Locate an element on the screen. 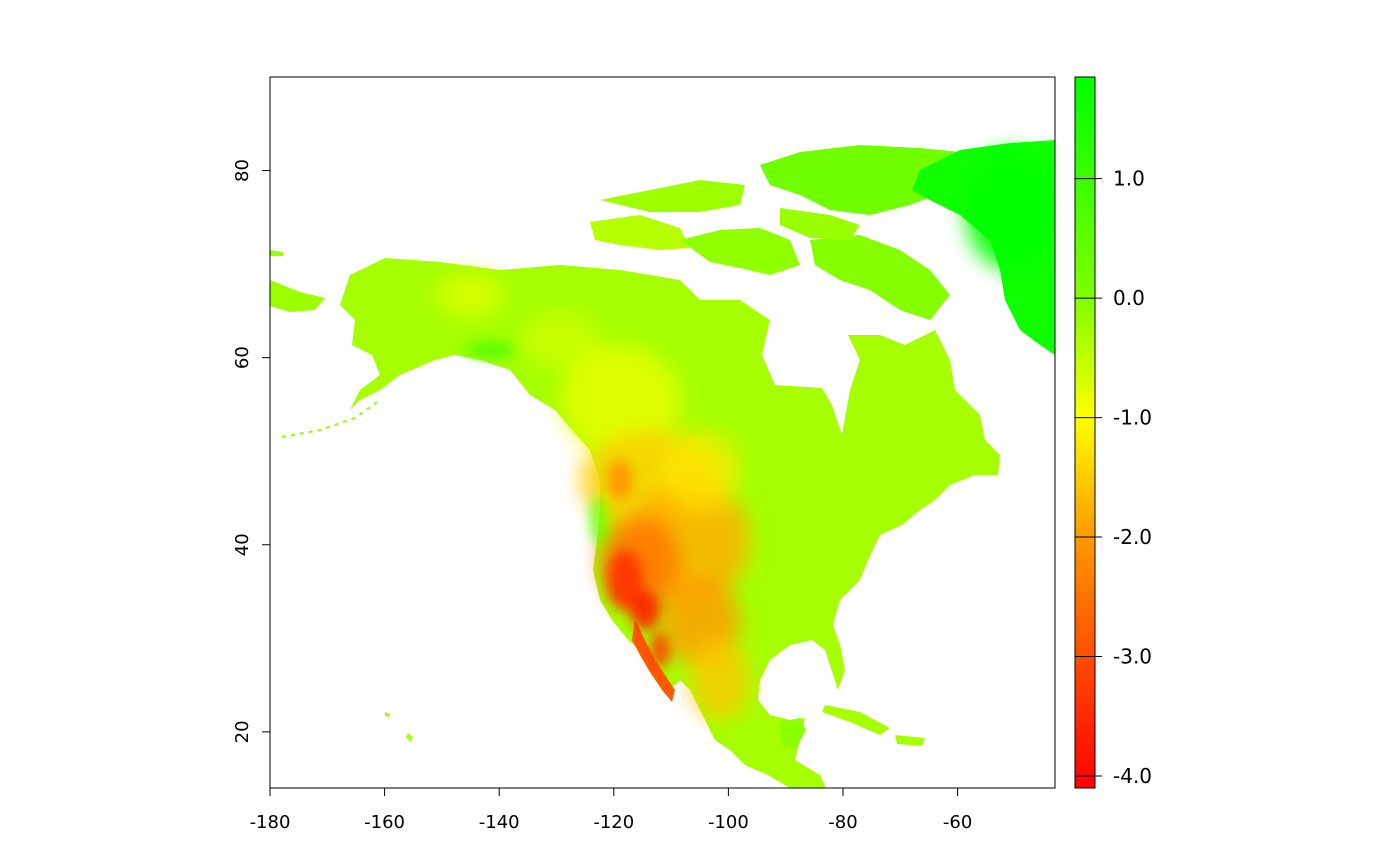 Image resolution: width=1400 pixels, height=866 pixels. aleutian-islands is located at coordinates (331, 418).